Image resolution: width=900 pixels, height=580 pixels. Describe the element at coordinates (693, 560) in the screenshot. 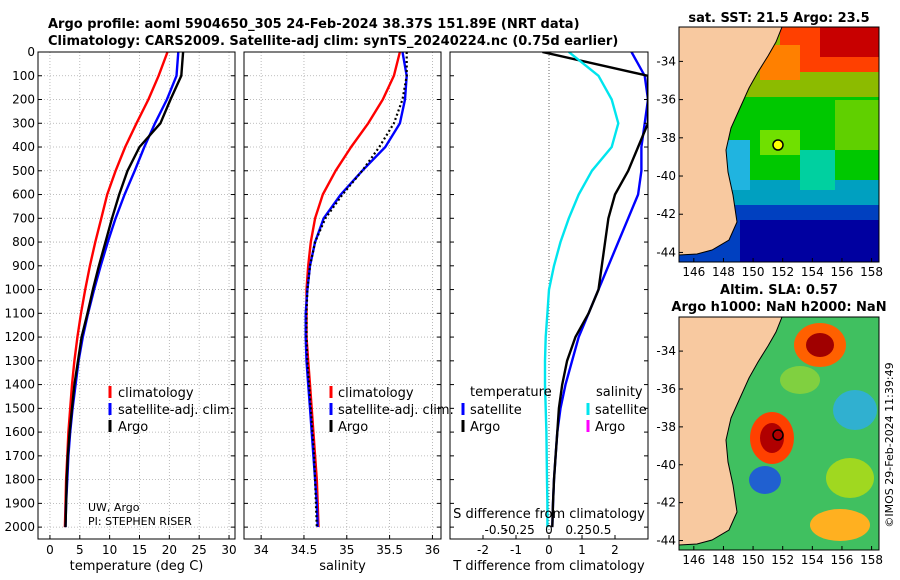

I see `map-x-tick-label: 146` at that location.